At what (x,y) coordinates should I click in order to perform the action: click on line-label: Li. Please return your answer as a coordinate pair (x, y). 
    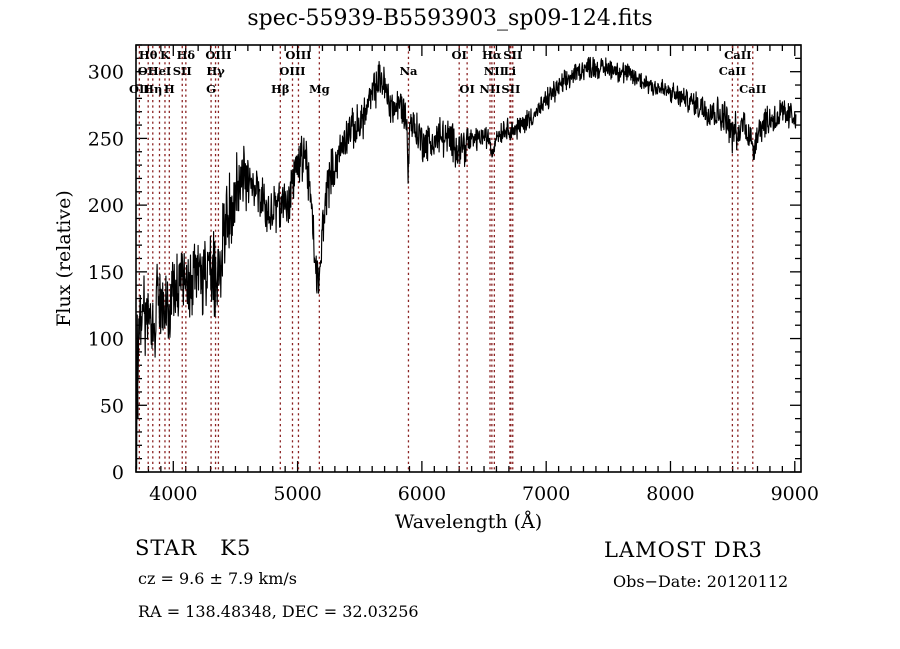
    Looking at the image, I should click on (510, 71).